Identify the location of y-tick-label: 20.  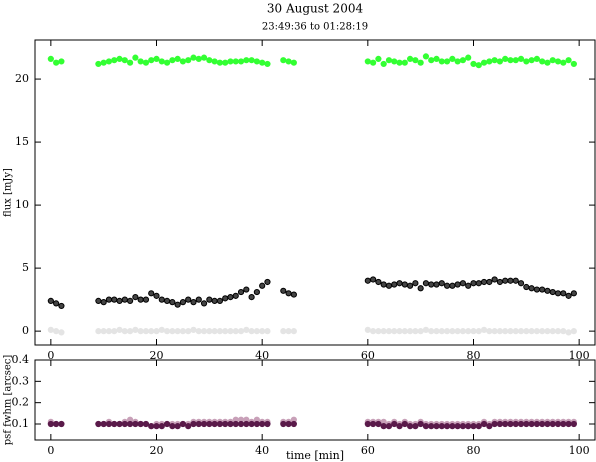
(22, 78).